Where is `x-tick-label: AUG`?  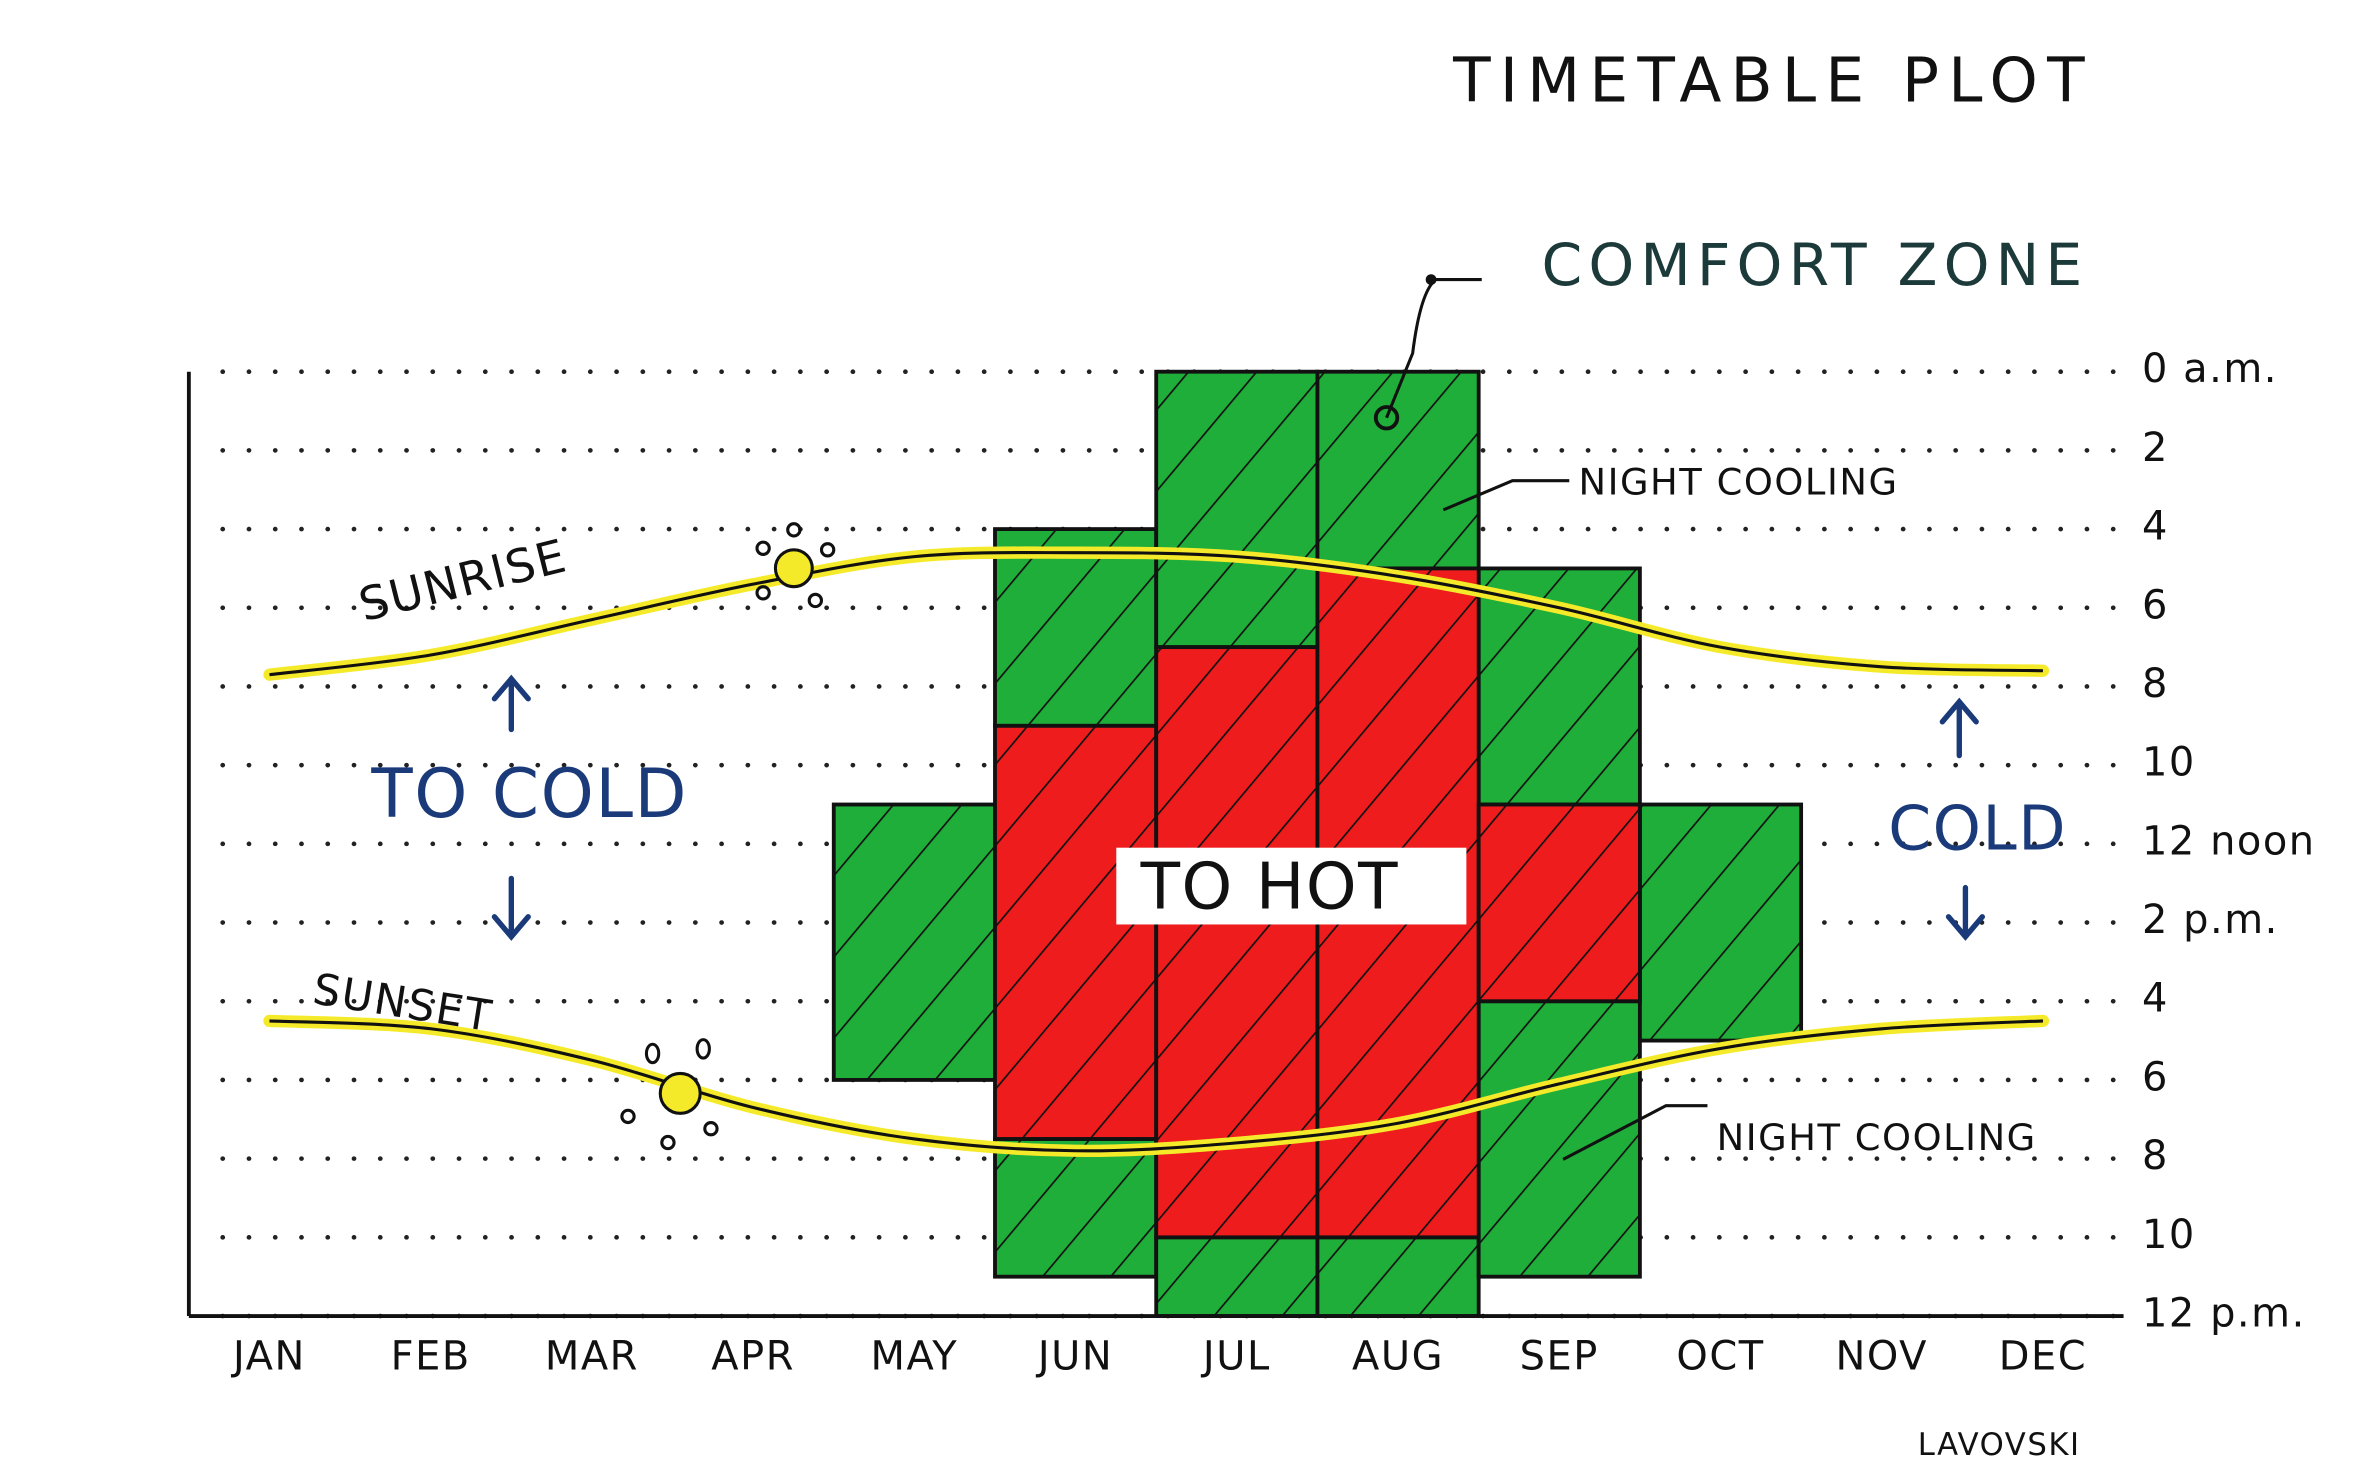 x-tick-label: AUG is located at coordinates (1398, 1357).